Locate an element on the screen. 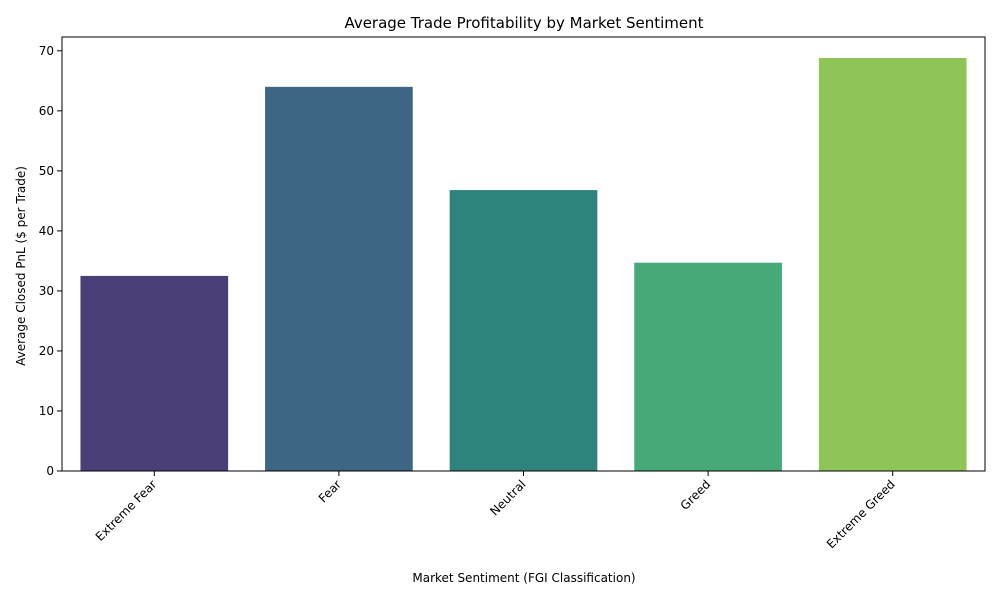  bar-extreme-greed is located at coordinates (892, 265).